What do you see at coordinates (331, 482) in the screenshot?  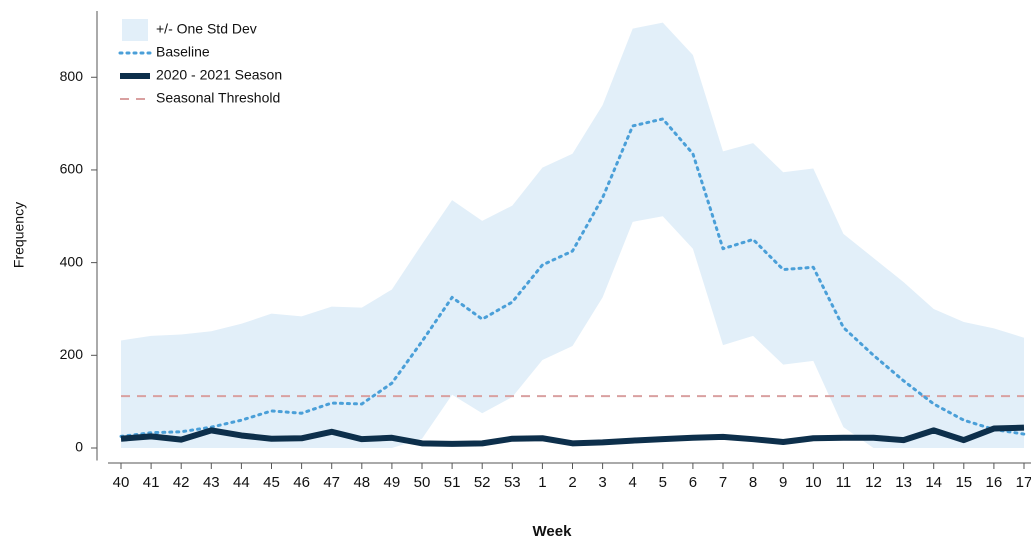 I see `x-tick-label: 47` at bounding box center [331, 482].